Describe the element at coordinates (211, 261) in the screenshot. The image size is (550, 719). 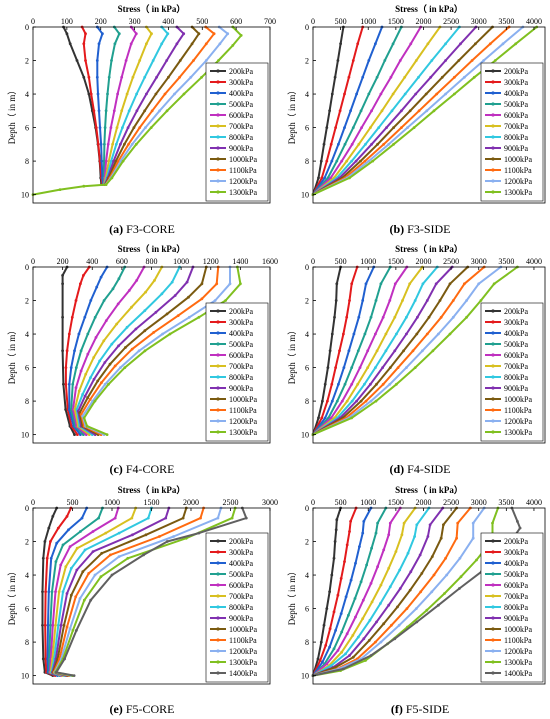
I see `x-tick-label: 1200` at that location.